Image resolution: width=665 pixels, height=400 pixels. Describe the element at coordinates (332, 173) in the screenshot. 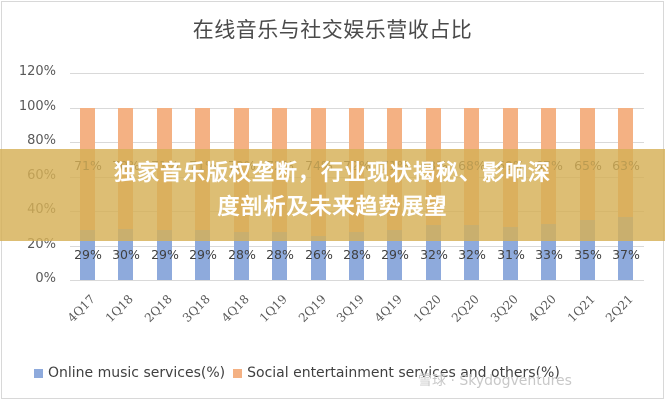

I see `headline-line-1: 独家音乐版权垄断，行业现状揭秘、影响深` at that location.